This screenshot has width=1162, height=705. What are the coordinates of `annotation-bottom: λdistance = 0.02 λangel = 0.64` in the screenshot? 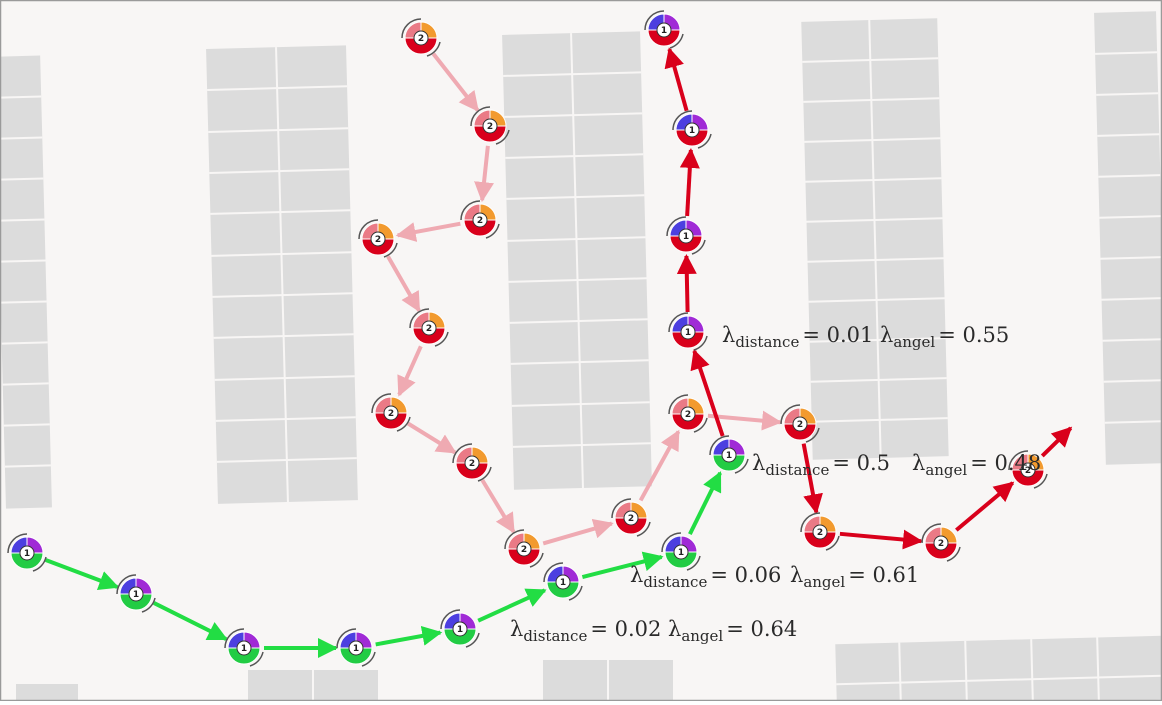 It's located at (653, 631).